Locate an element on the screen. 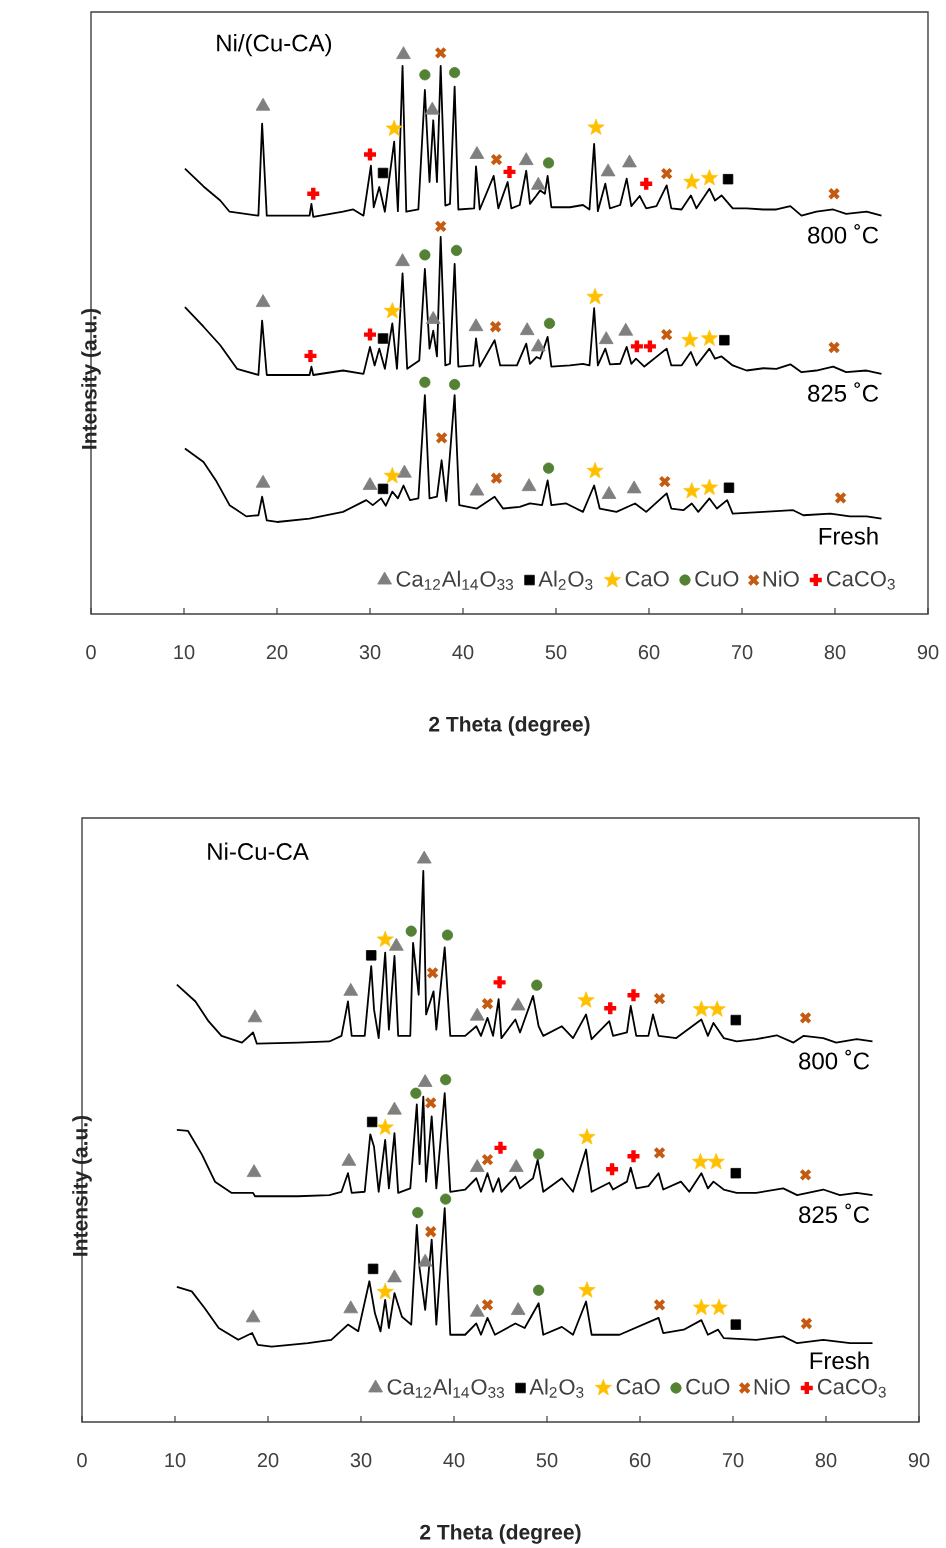 Image resolution: width=946 pixels, height=1548 pixels. chart-title: Ni-Cu-CA is located at coordinates (258, 851).